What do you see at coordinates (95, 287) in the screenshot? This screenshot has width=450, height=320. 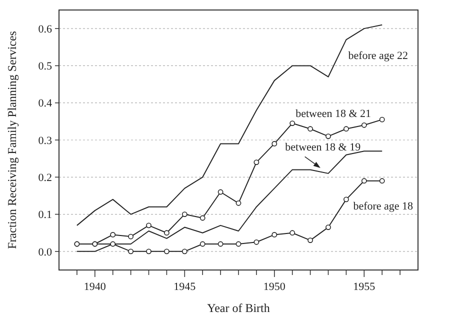 I see `x-tick-label: 1940` at bounding box center [95, 287].